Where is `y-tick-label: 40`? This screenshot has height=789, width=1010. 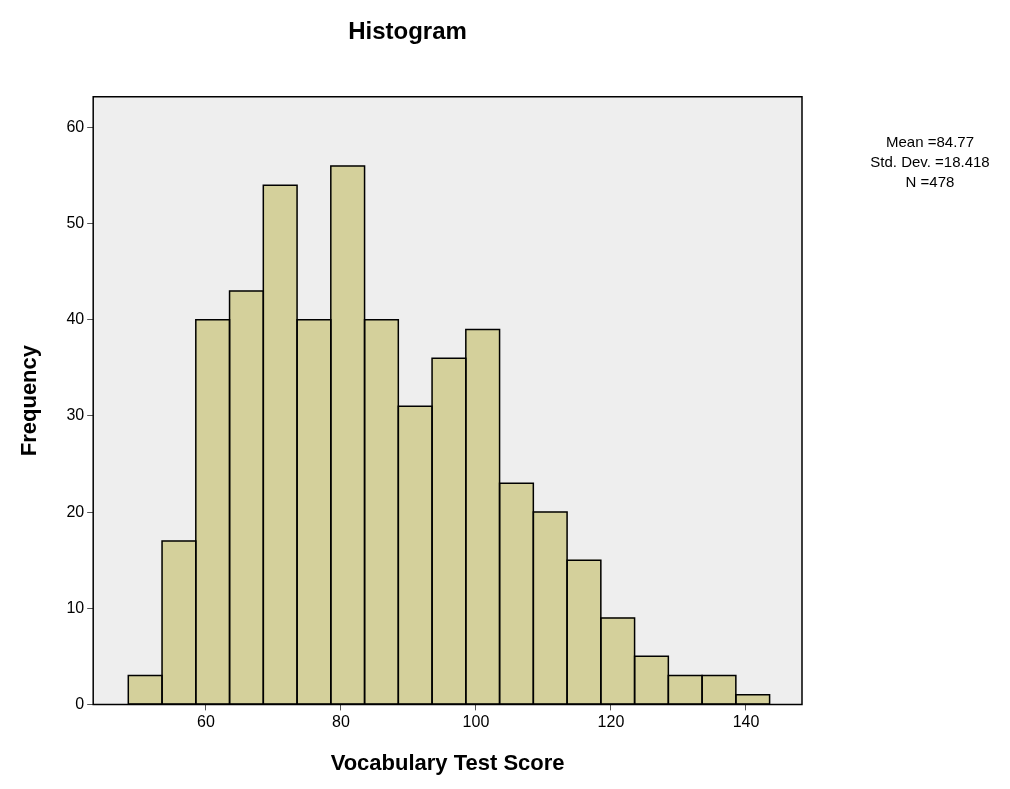
y-tick-label: 40 is located at coordinates (75, 319).